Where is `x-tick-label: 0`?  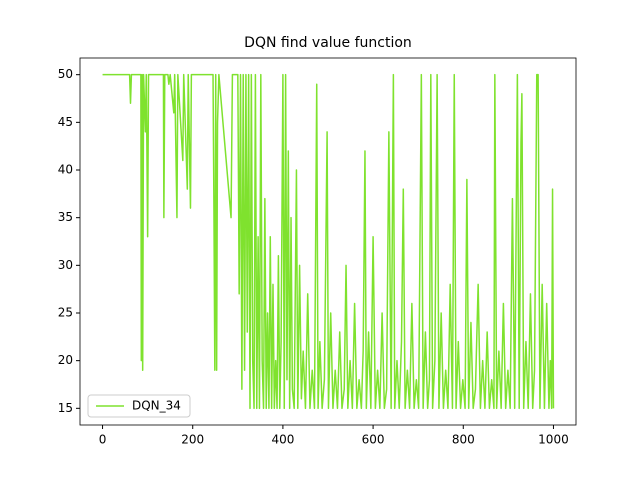 x-tick-label: 0 is located at coordinates (103, 440).